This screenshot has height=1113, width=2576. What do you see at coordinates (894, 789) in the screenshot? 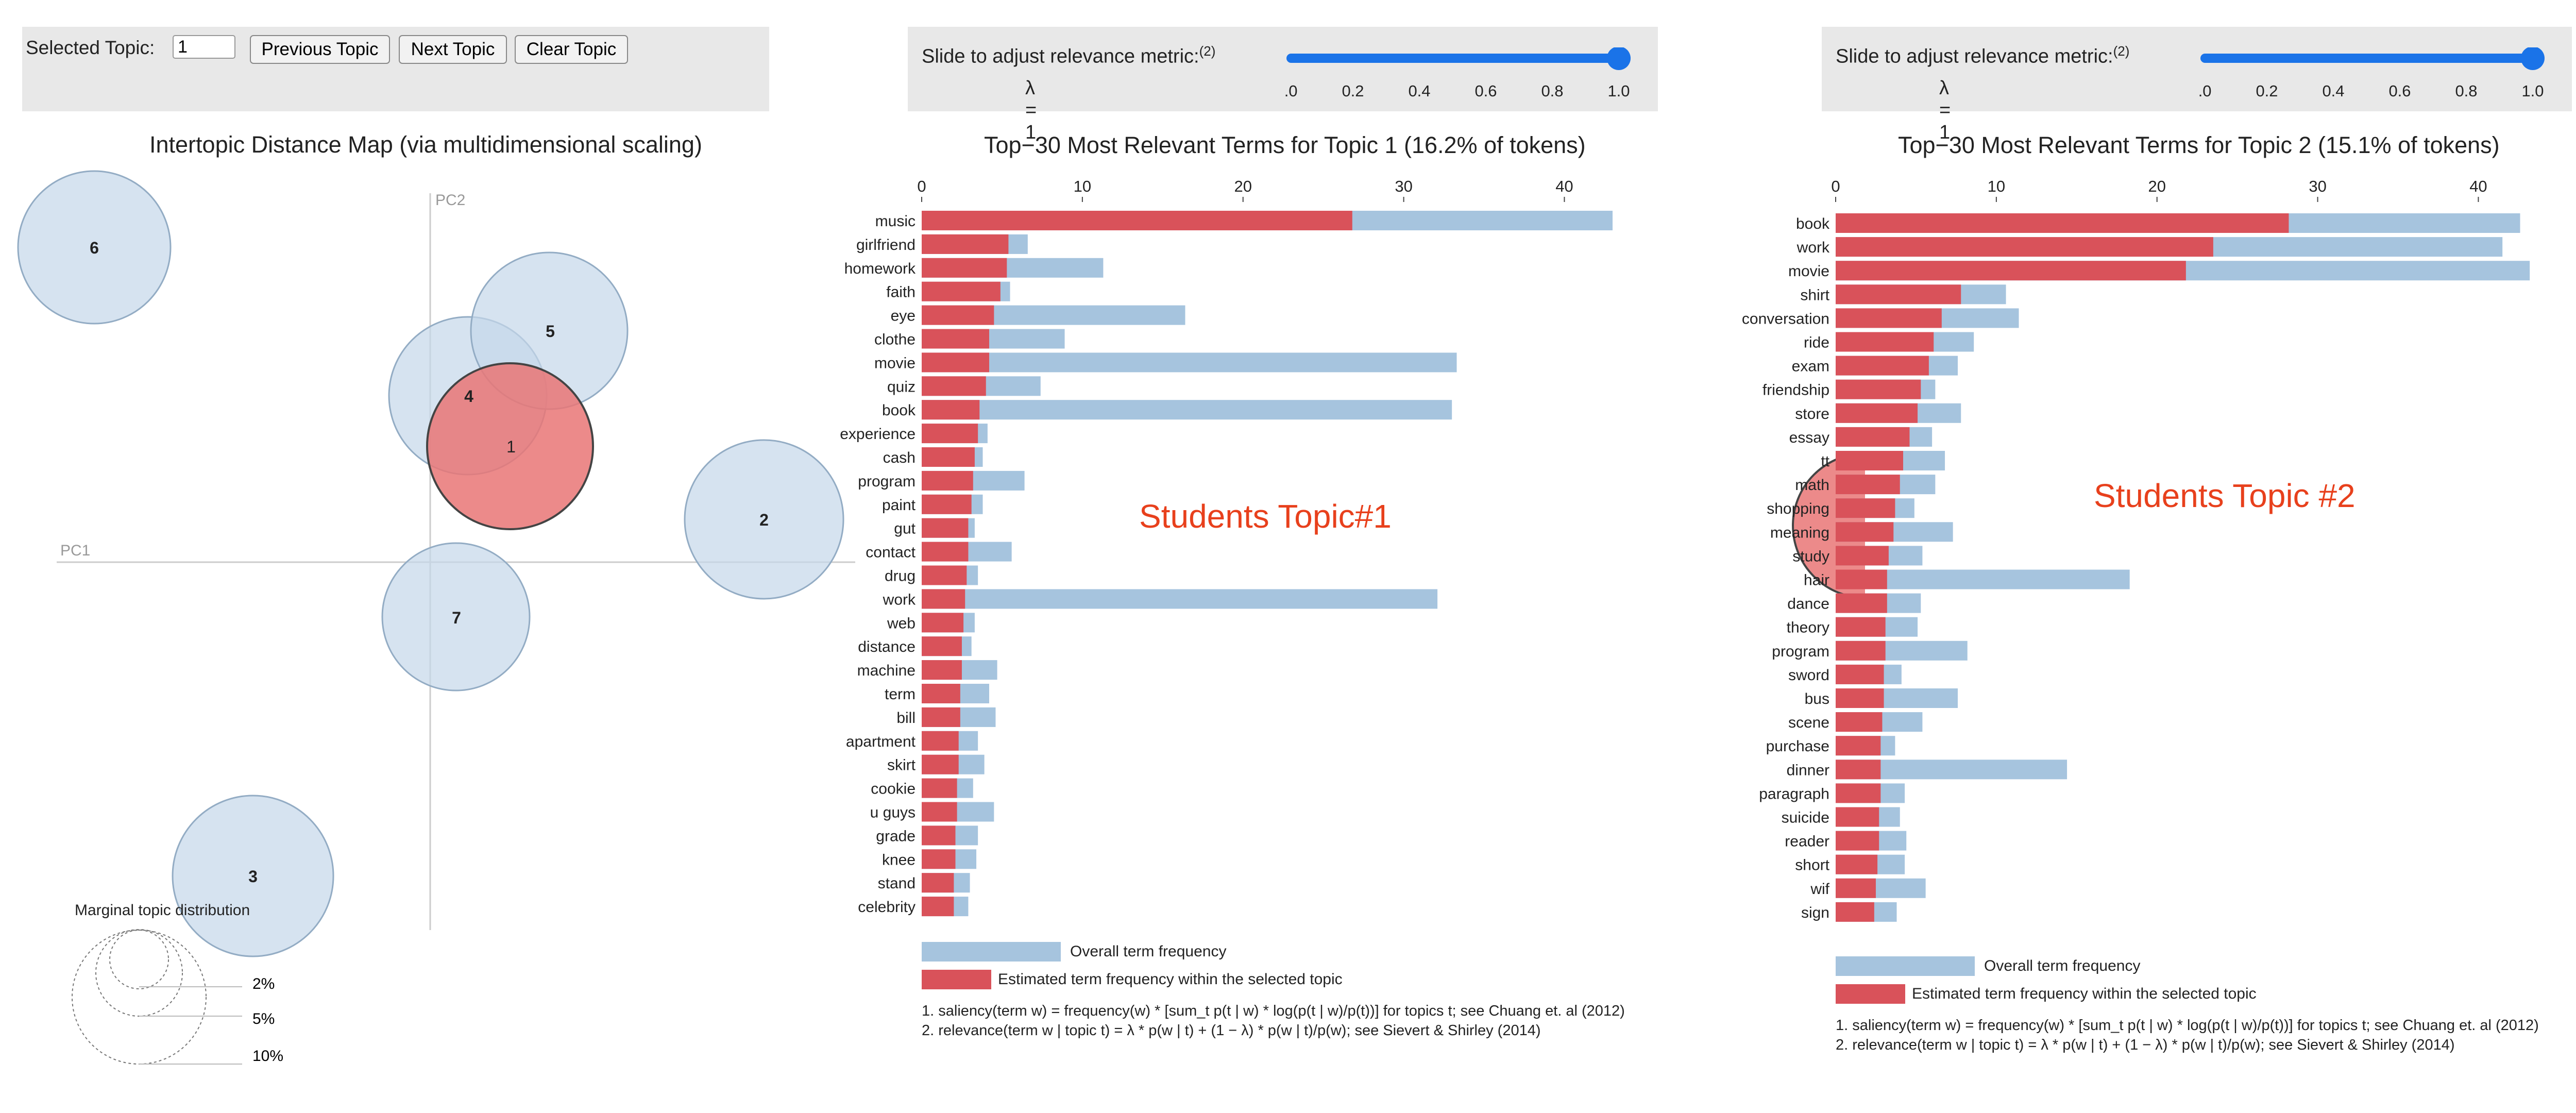
I see `term-label: cookie` at bounding box center [894, 789].